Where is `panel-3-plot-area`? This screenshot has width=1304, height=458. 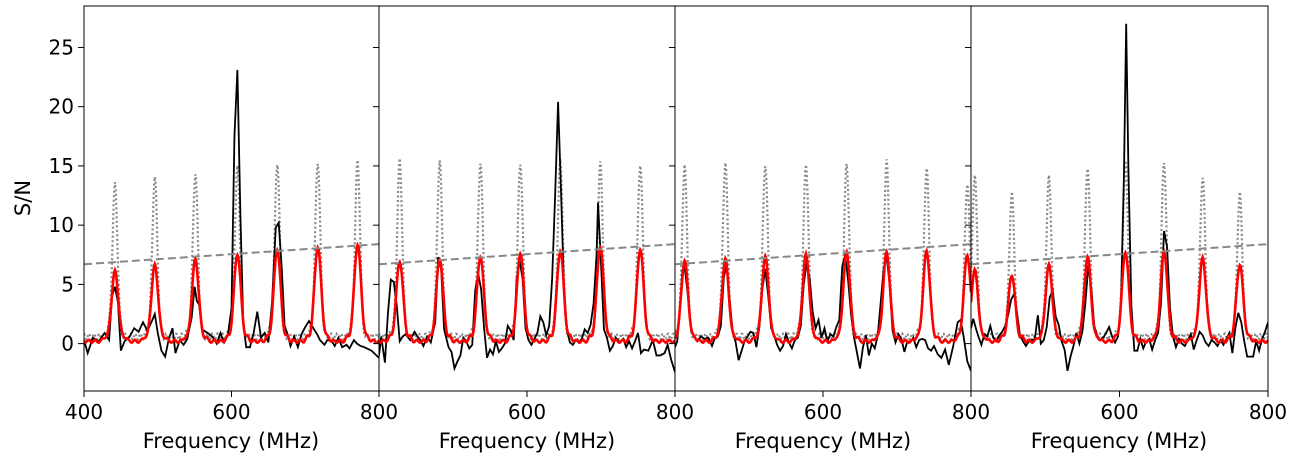 panel-3-plot-area is located at coordinates (823, 265).